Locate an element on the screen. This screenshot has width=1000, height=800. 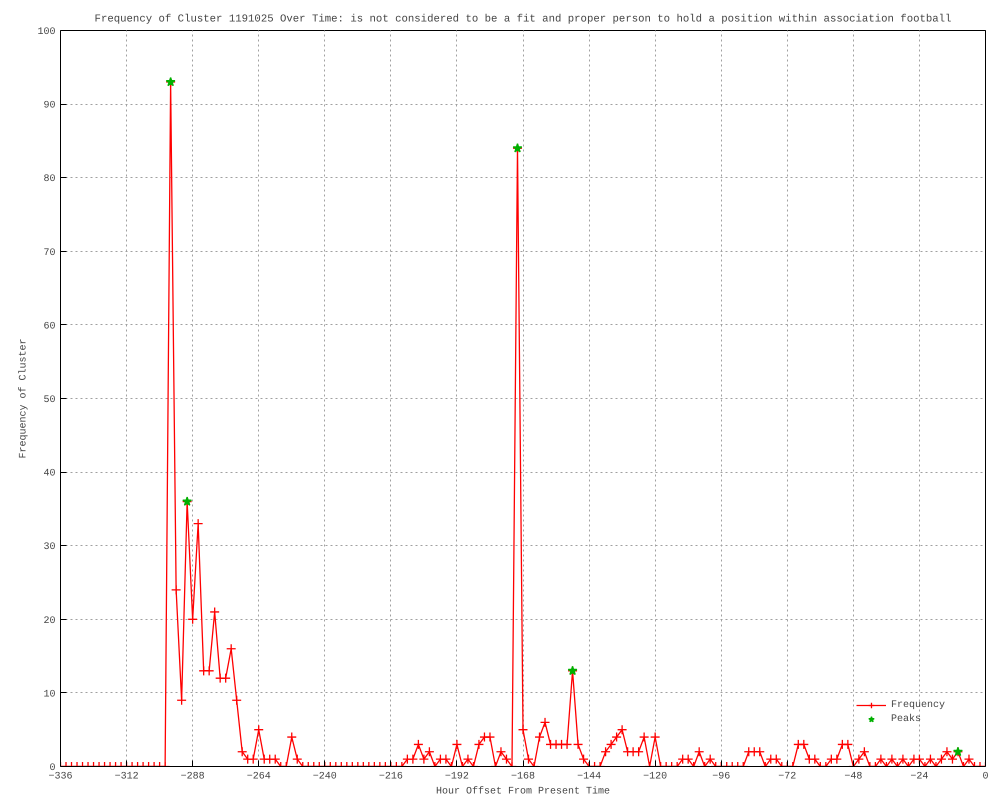
y-tick-label: 80 is located at coordinates (50, 180).